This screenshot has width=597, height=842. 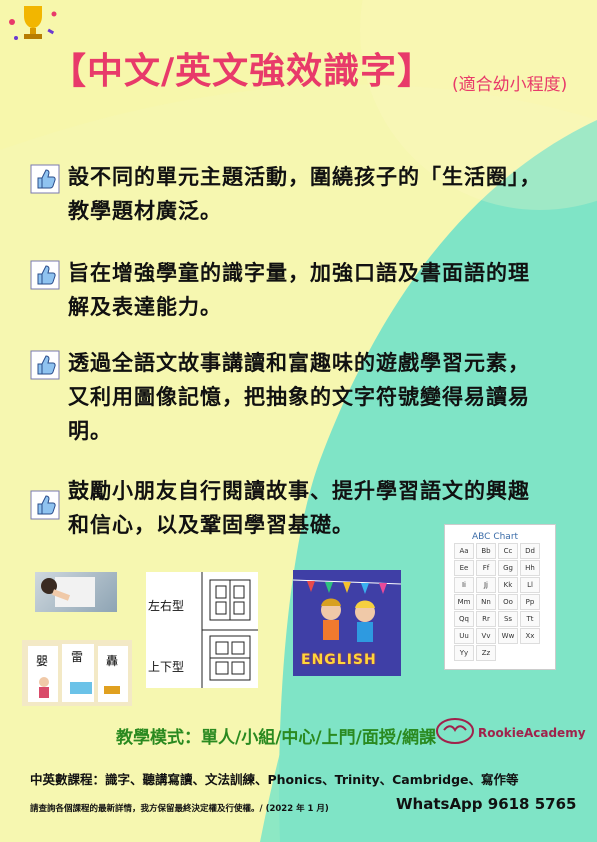 What do you see at coordinates (464, 585) in the screenshot?
I see `abc-cell: Ii` at bounding box center [464, 585].